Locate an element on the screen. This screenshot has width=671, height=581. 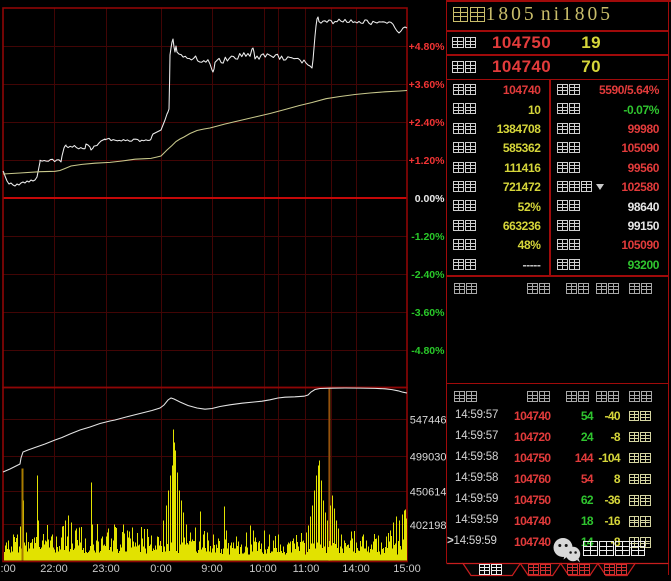
svg-text: 0:00 is located at coordinates (160, 569).